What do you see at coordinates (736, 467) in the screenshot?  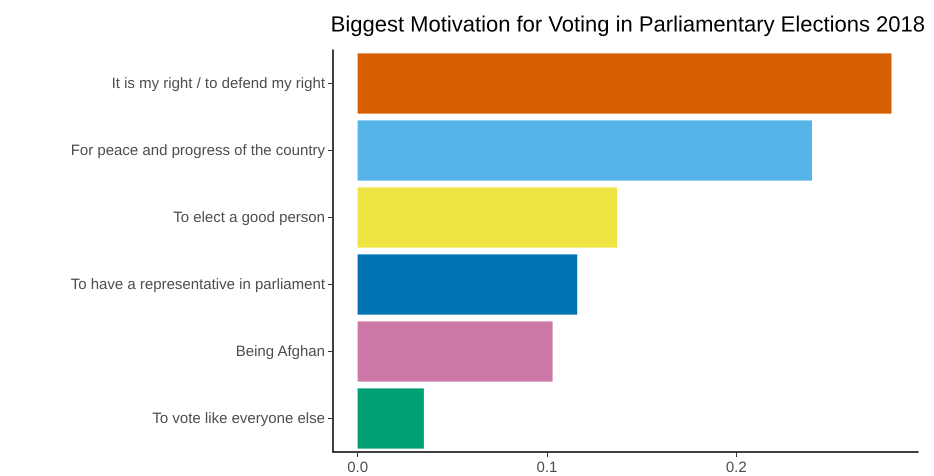 I see `x-tick-label: 0.2` at bounding box center [736, 467].